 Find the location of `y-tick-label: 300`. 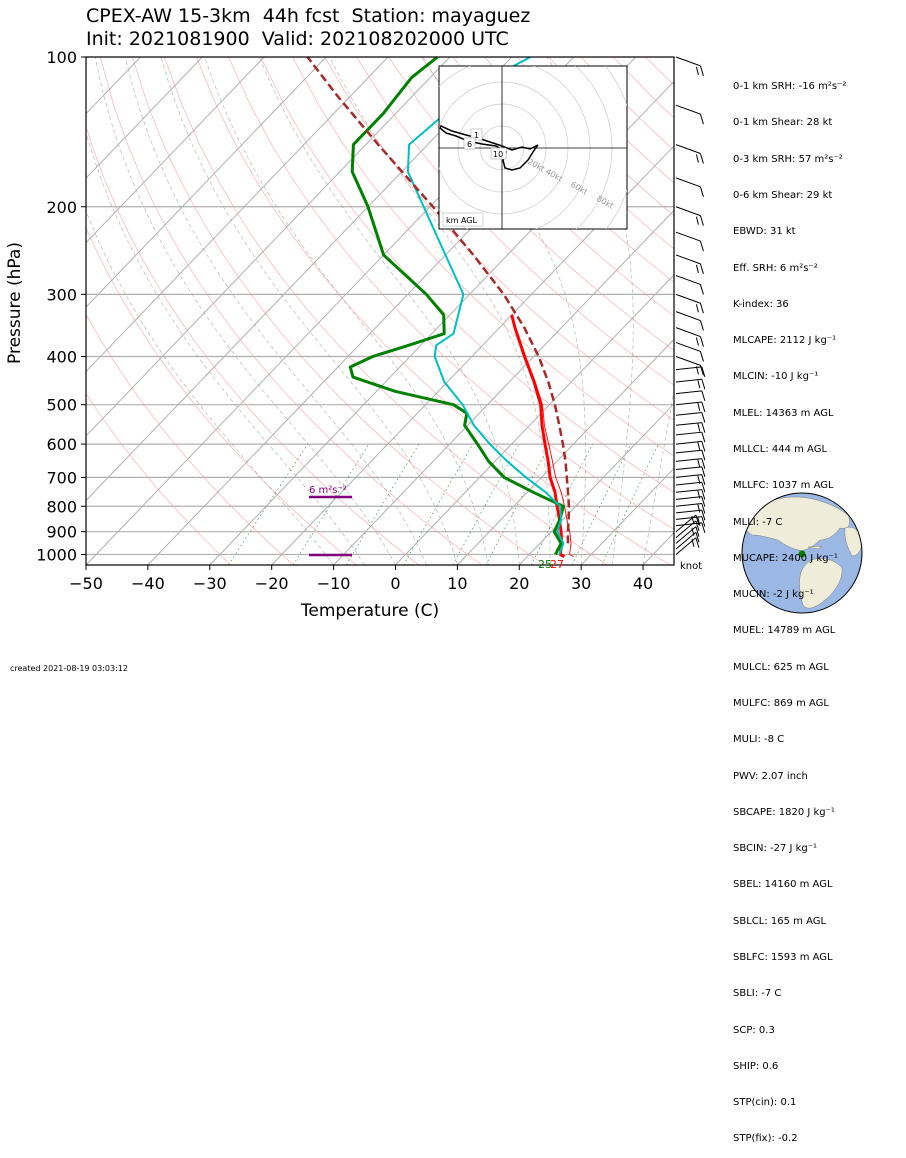

y-tick-label: 300 is located at coordinates (61, 294).